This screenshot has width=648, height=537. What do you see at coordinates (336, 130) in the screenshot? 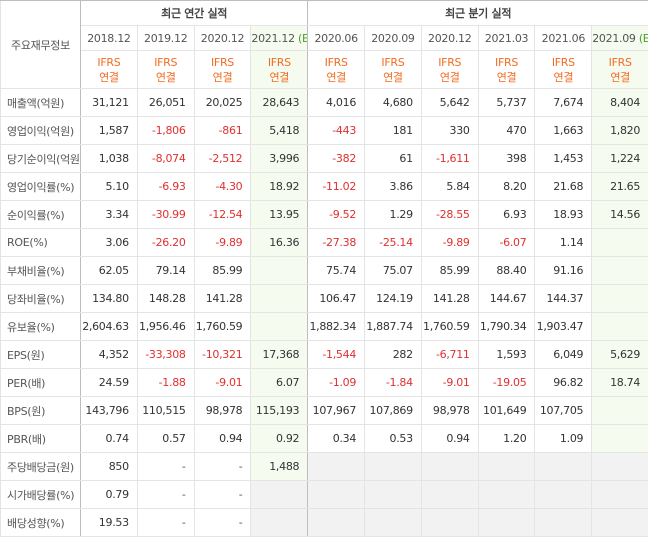
I see `value-cell: -443` at bounding box center [336, 130].